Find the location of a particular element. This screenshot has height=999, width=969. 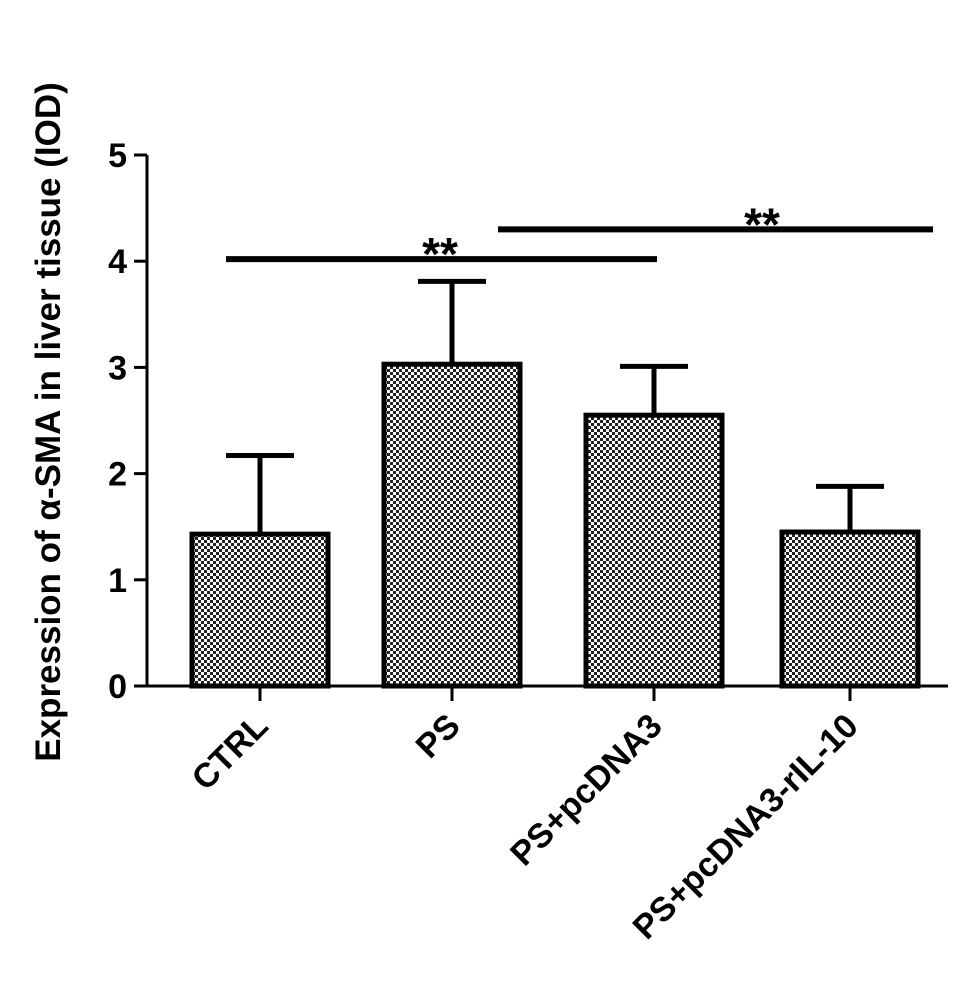

y-tick-label: 3 is located at coordinates (117, 368).